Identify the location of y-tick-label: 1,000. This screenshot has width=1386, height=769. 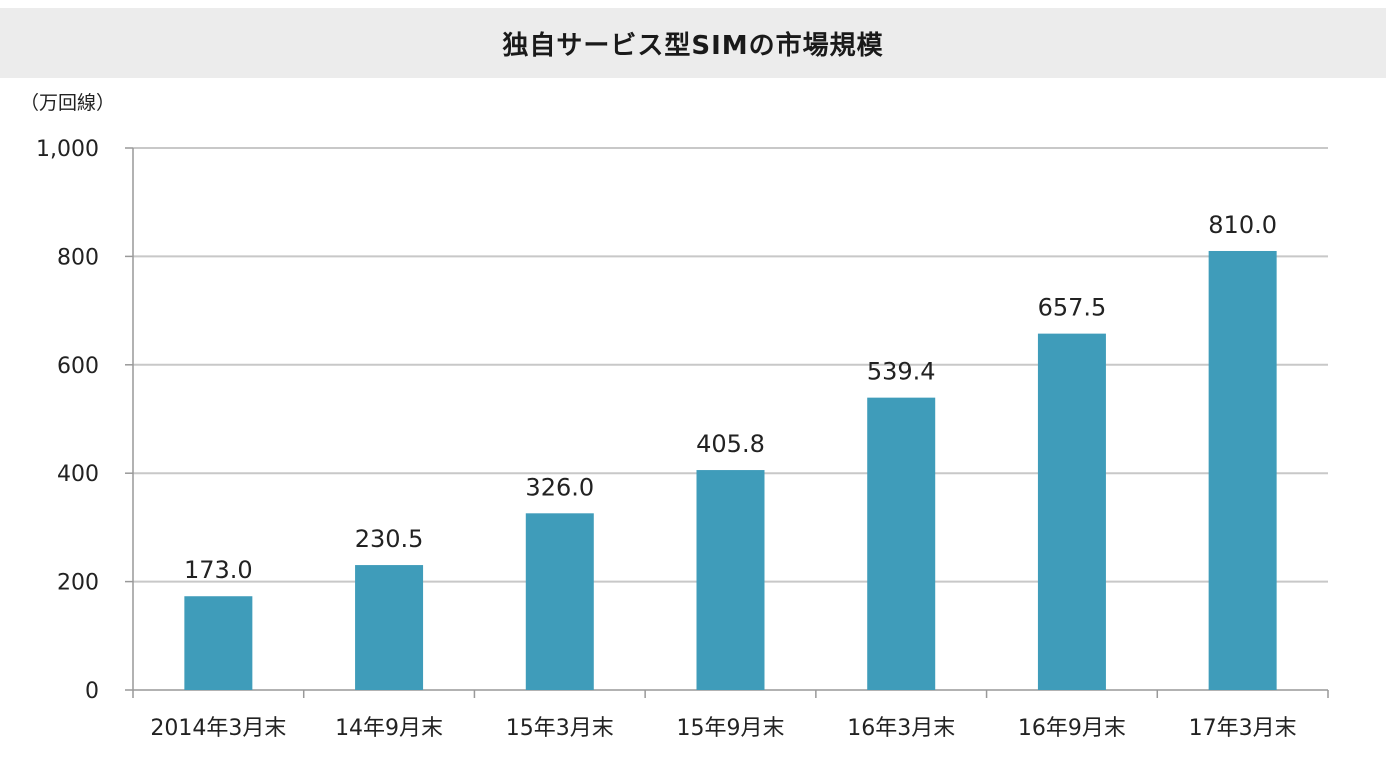
(67, 149).